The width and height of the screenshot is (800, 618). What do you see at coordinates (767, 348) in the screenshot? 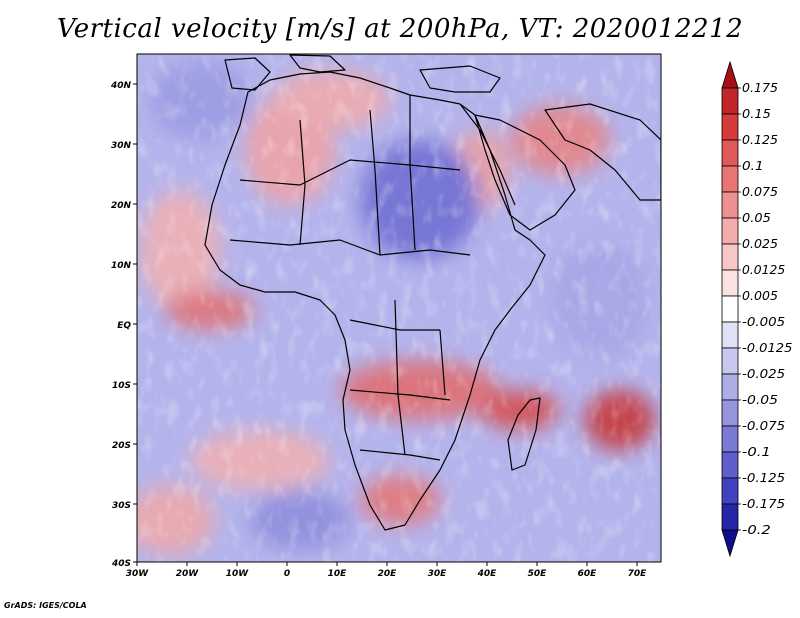
I see `colorbar-label: -0.0125` at bounding box center [767, 348].